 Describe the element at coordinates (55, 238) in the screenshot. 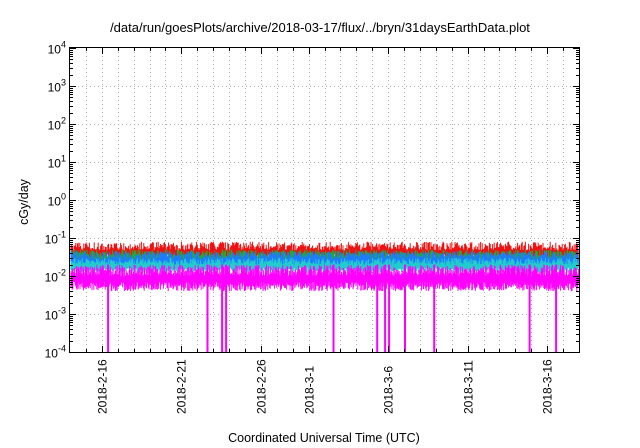

I see `y-tick-label: 10⁻¹` at that location.